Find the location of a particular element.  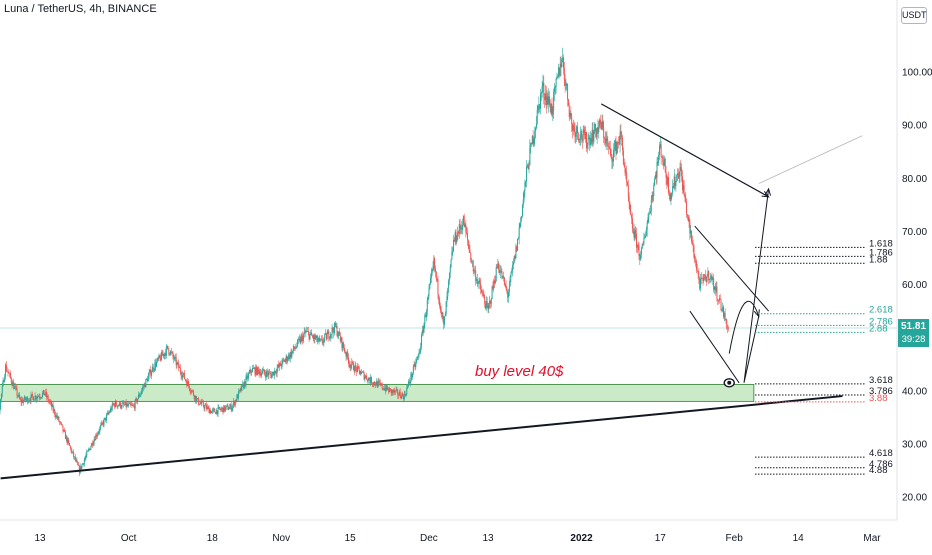

fib-level-label: 2.88 is located at coordinates (878, 328).